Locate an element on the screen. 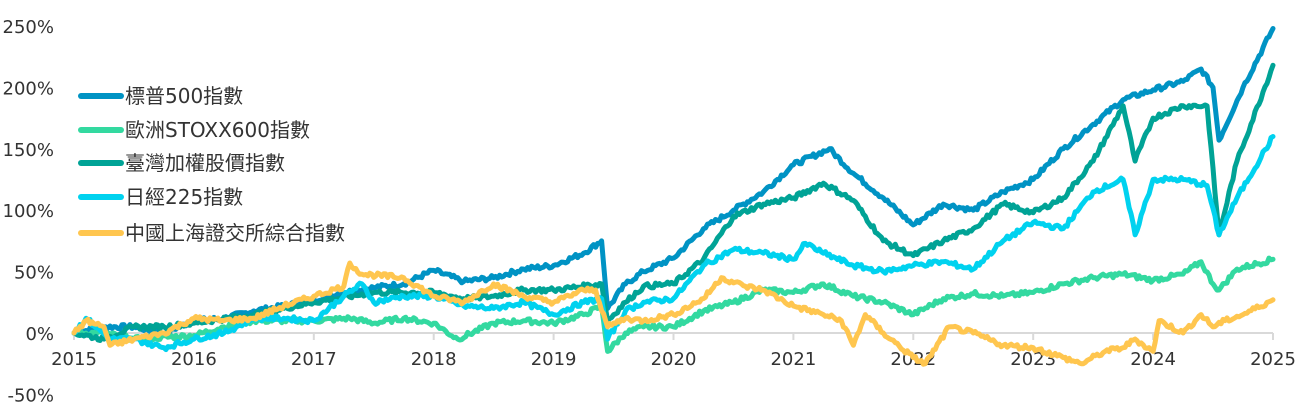 The height and width of the screenshot is (408, 1298). x-tick-label: 2025 is located at coordinates (1273, 359).